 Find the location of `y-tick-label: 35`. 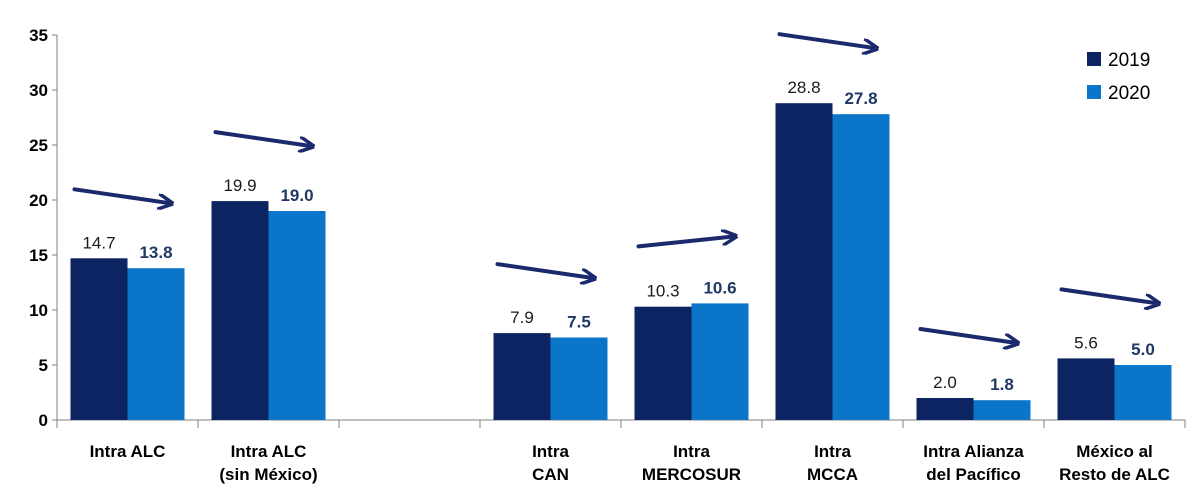

y-tick-label: 35 is located at coordinates (38, 35).